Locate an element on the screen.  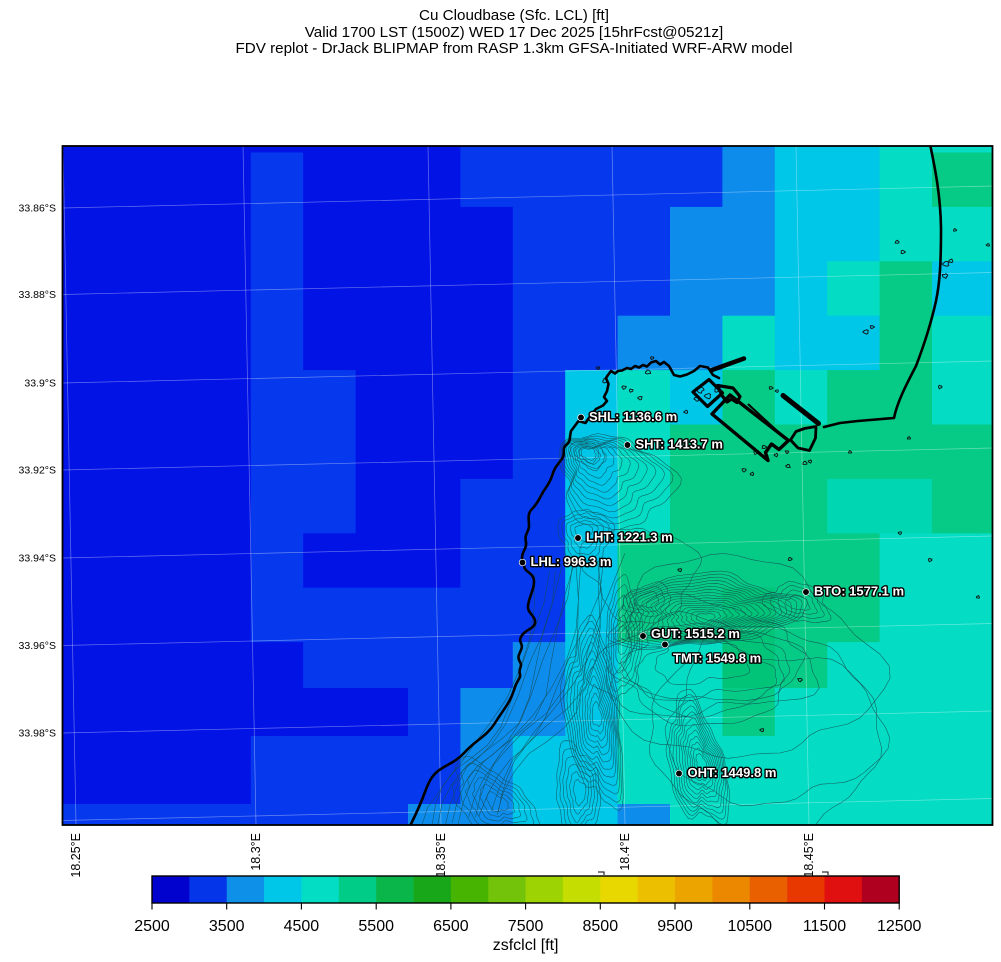
svg-text: 11500 is located at coordinates (824, 926).